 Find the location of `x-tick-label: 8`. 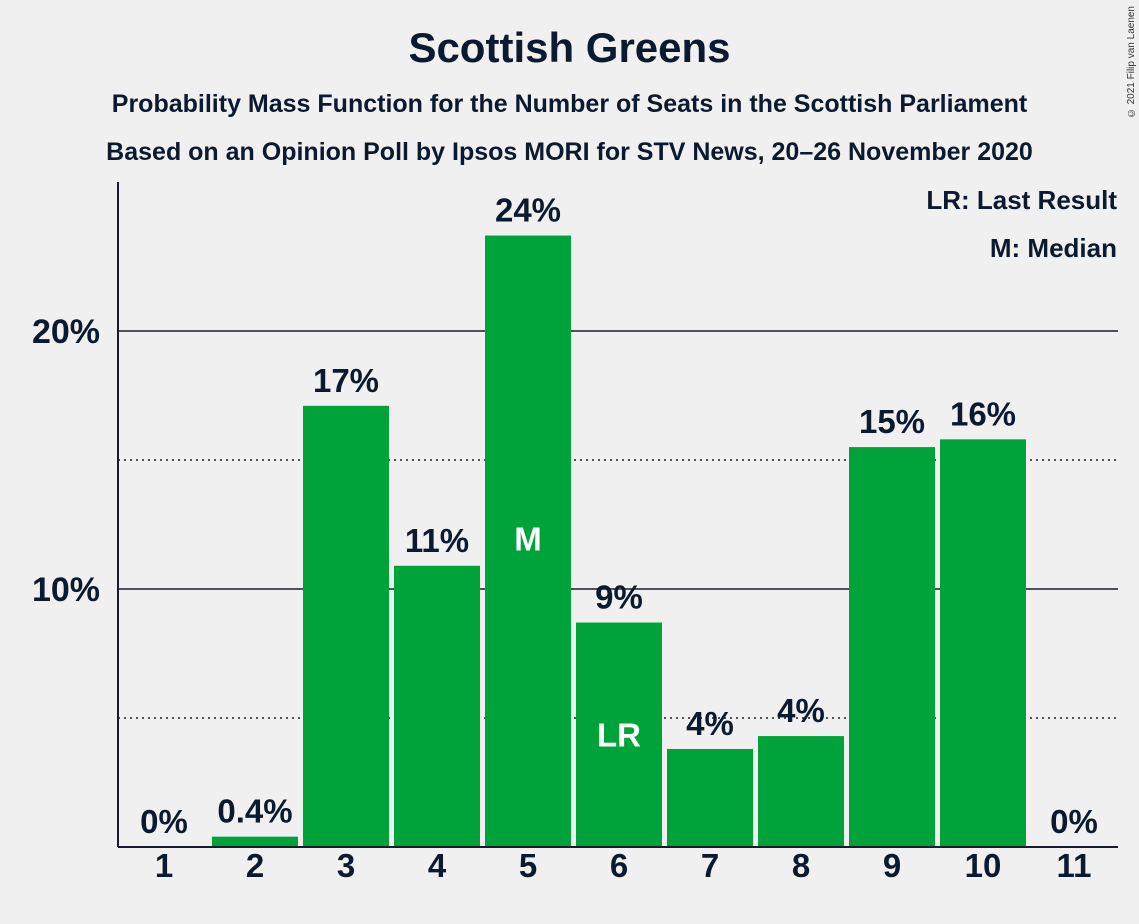

x-tick-label: 8 is located at coordinates (801, 865).